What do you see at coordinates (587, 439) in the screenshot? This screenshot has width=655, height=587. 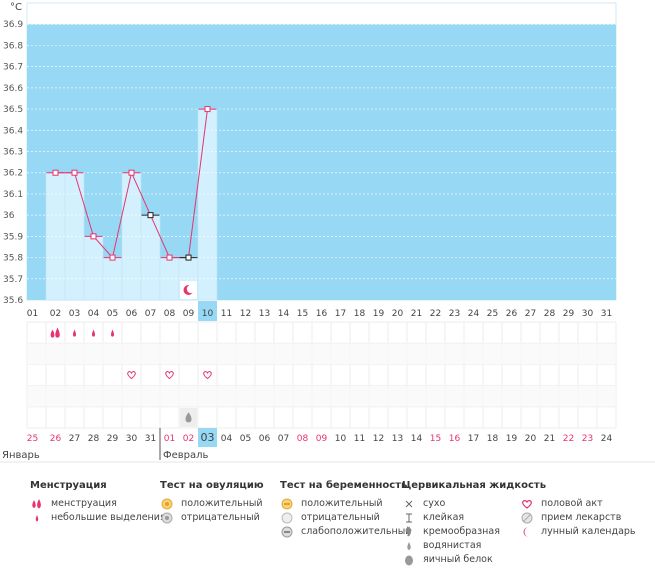 I see `date-label: 23` at bounding box center [587, 439].